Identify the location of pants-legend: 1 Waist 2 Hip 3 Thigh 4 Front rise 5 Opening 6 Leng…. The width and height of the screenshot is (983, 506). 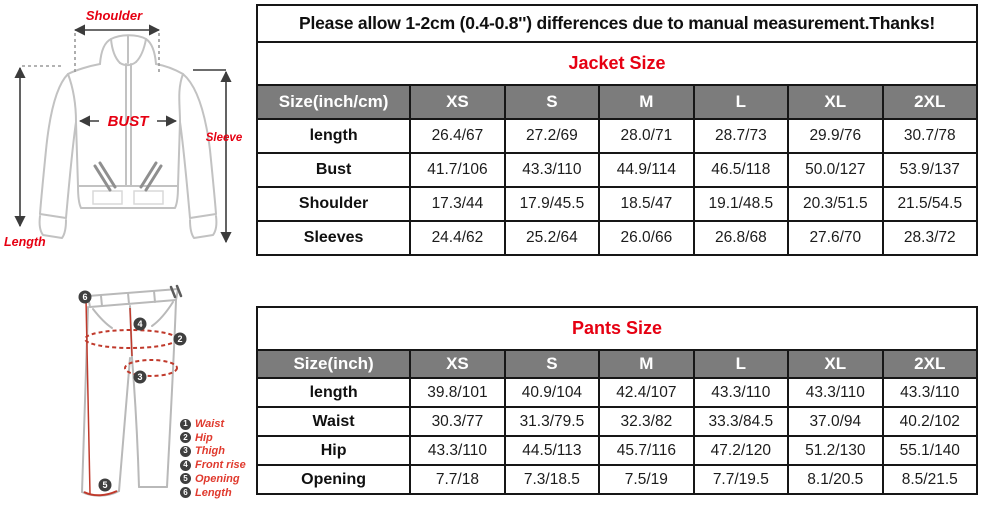
(213, 458).